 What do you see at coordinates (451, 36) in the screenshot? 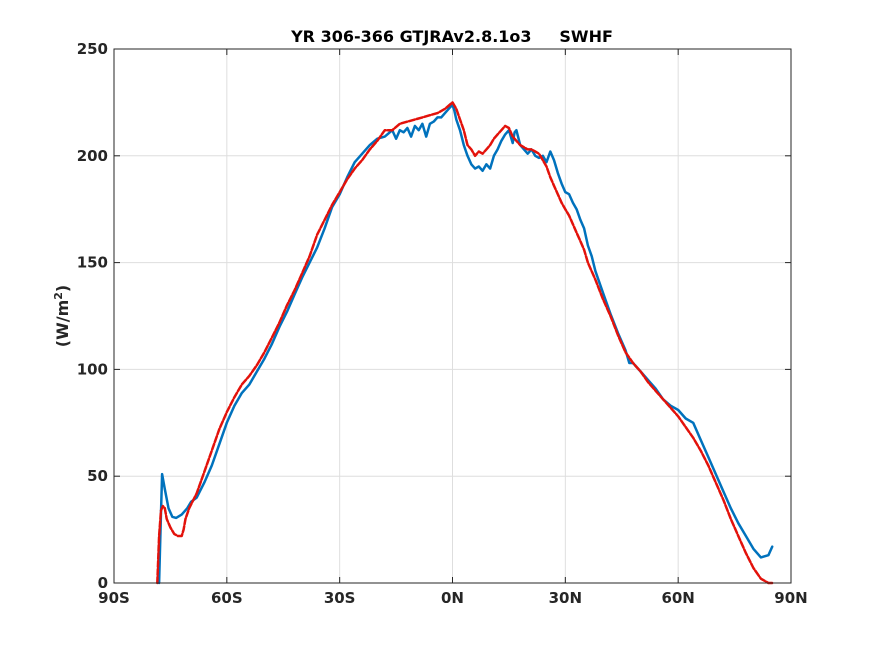
I see `chart-title: YR 306-366 GTJRAv2.8.1o3 SWHF` at bounding box center [451, 36].